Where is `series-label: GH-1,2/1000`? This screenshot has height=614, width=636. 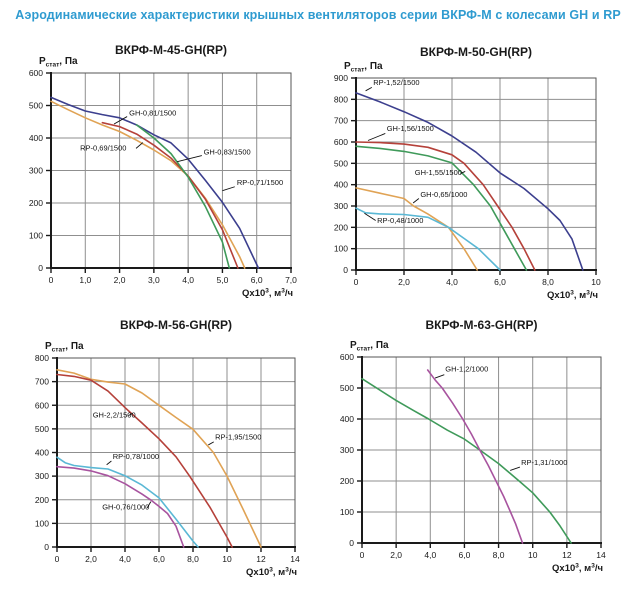
series-label: GH-1,2/1000 is located at coordinates (466, 369).